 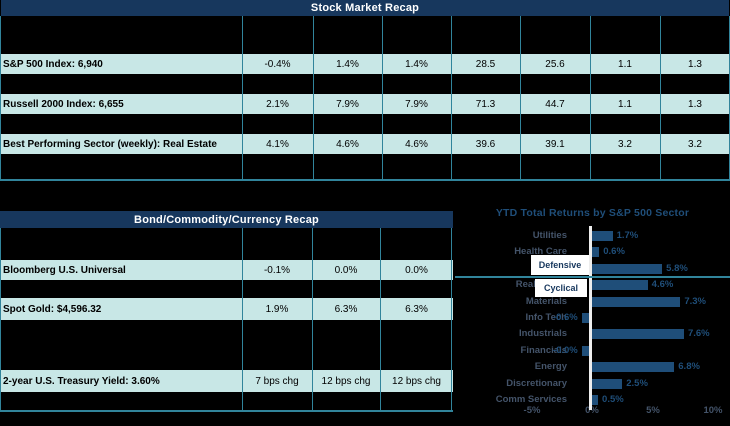 What do you see at coordinates (63, 104) in the screenshot?
I see `row-label: Russell 2000 Index: 6,655` at bounding box center [63, 104].